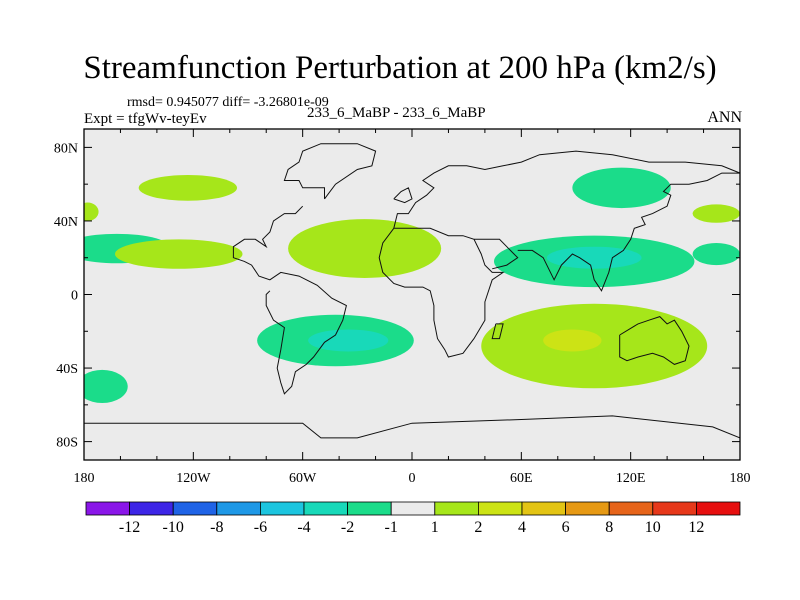 This screenshot has width=800, height=600. Describe the element at coordinates (216, 527) in the screenshot. I see `colorbar-label: -8` at that location.